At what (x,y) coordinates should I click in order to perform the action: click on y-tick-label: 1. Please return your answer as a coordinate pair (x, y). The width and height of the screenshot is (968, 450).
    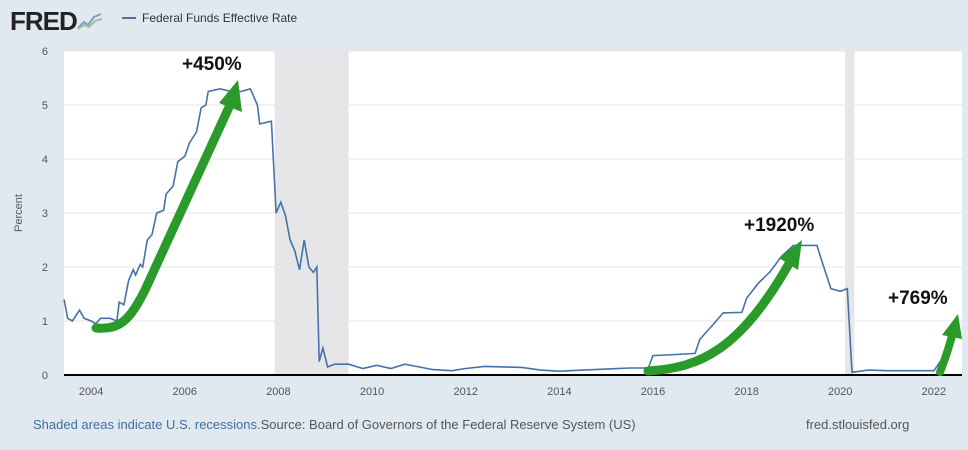
    Looking at the image, I should click on (45, 322).